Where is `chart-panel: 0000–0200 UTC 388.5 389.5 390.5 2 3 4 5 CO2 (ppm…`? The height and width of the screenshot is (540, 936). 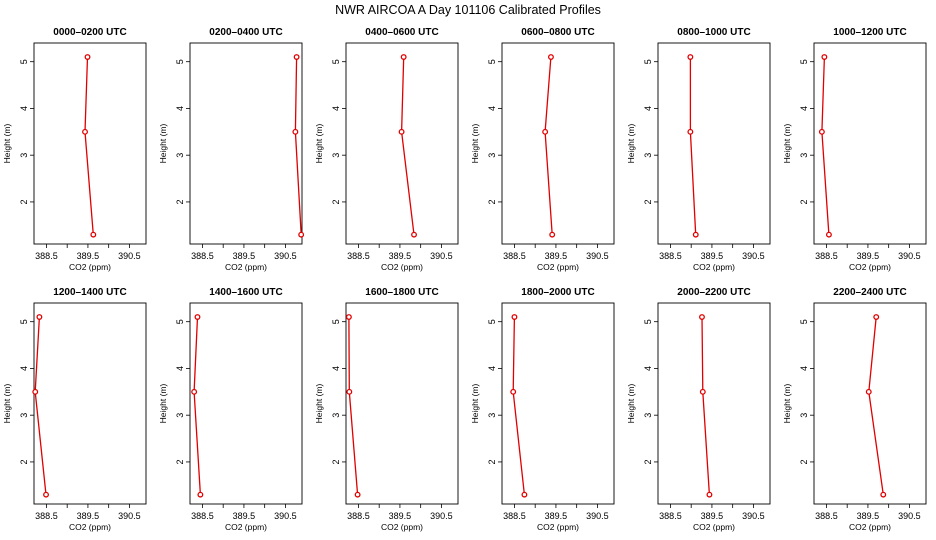
chart-panel: 0000–0200 UTC 388.5 389.5 390.5 2 3 4 5 CO2 (ppm… is located at coordinates (74, 149).